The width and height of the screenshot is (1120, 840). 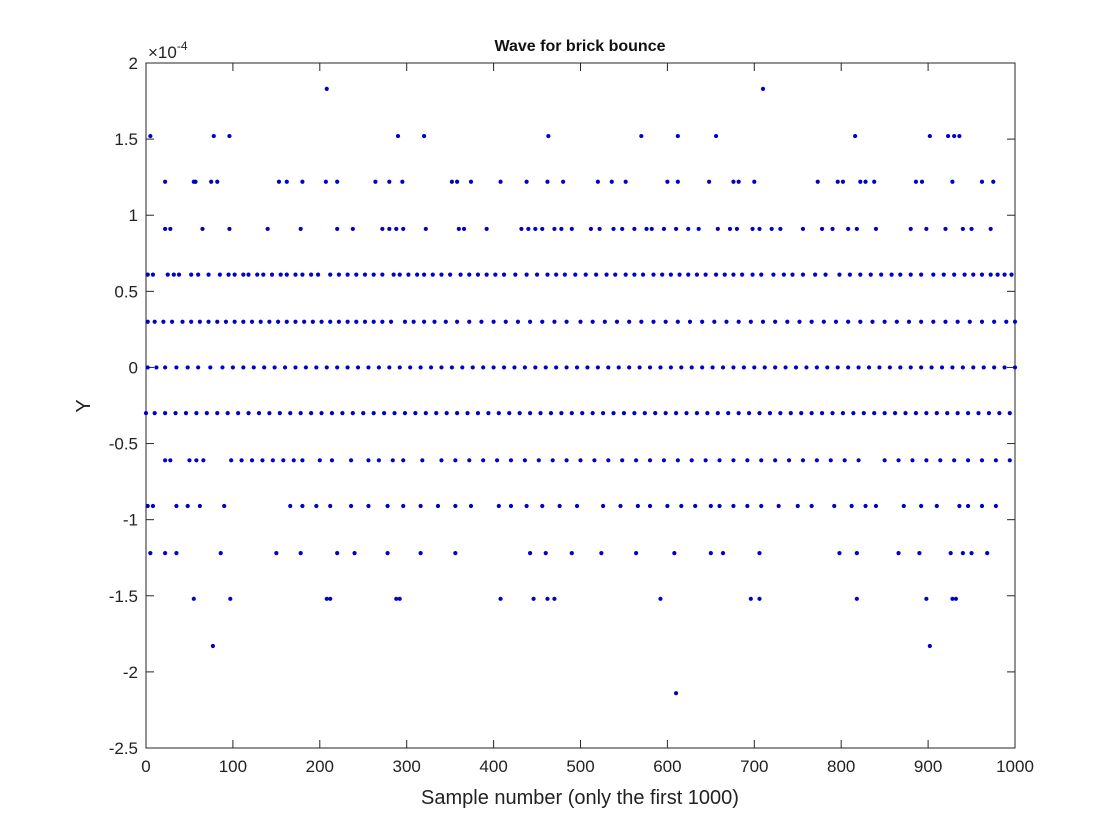 I want to click on x-tick-label: 700, so click(x=754, y=766).